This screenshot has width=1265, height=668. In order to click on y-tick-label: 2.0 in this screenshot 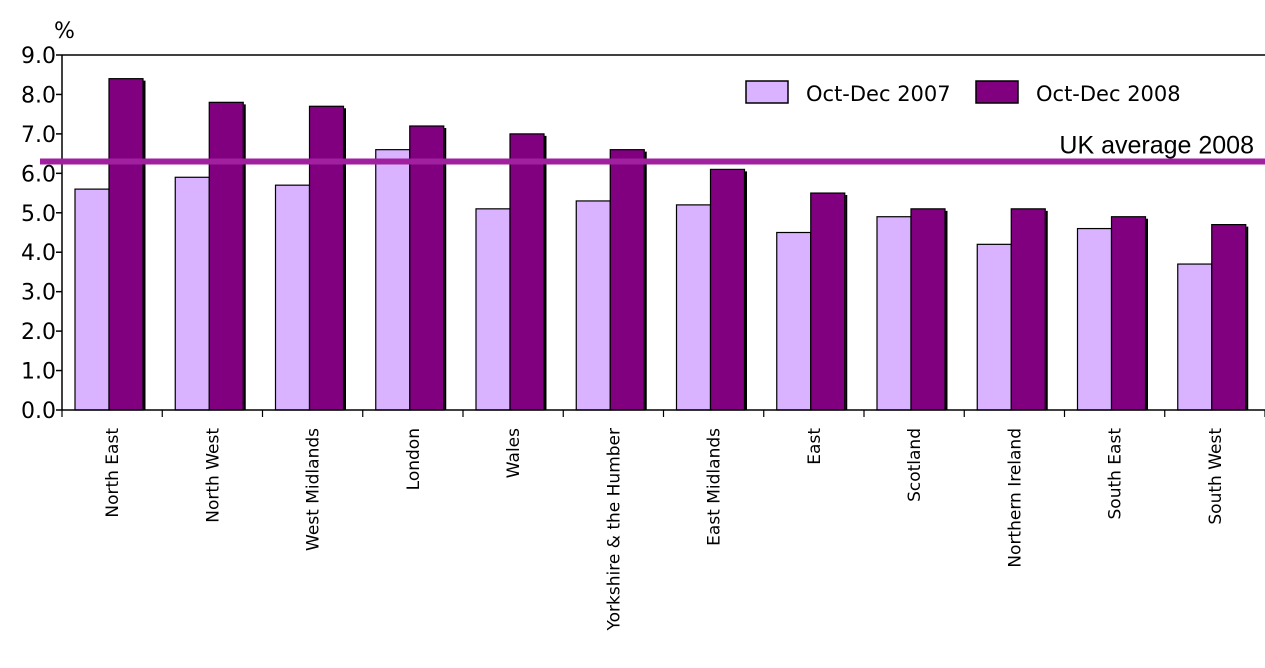, I will do `click(38, 332)`.